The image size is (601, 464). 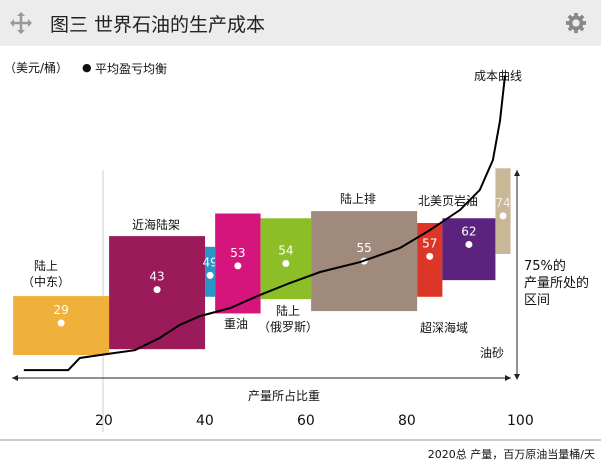 I want to click on annotation-line: 75%的, so click(x=545, y=266).